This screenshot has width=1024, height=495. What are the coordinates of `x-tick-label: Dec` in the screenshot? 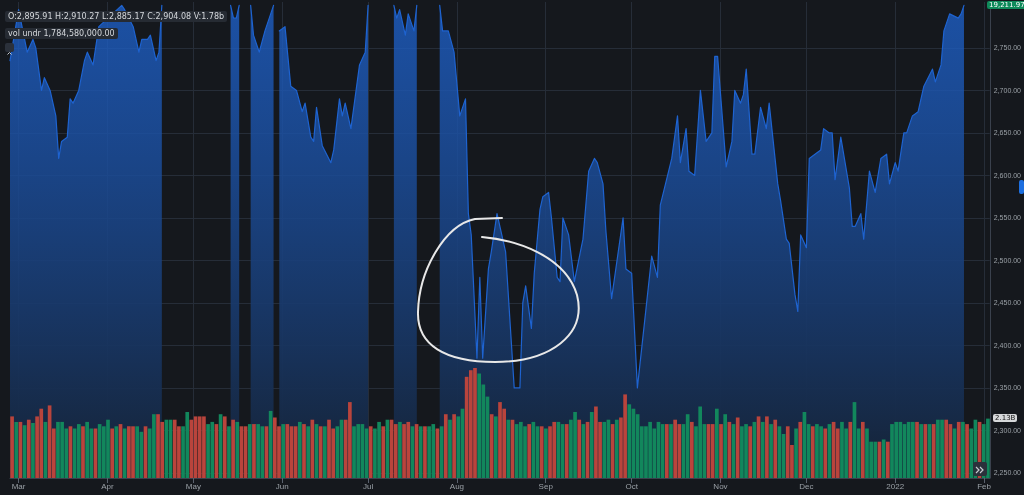 It's located at (806, 486).